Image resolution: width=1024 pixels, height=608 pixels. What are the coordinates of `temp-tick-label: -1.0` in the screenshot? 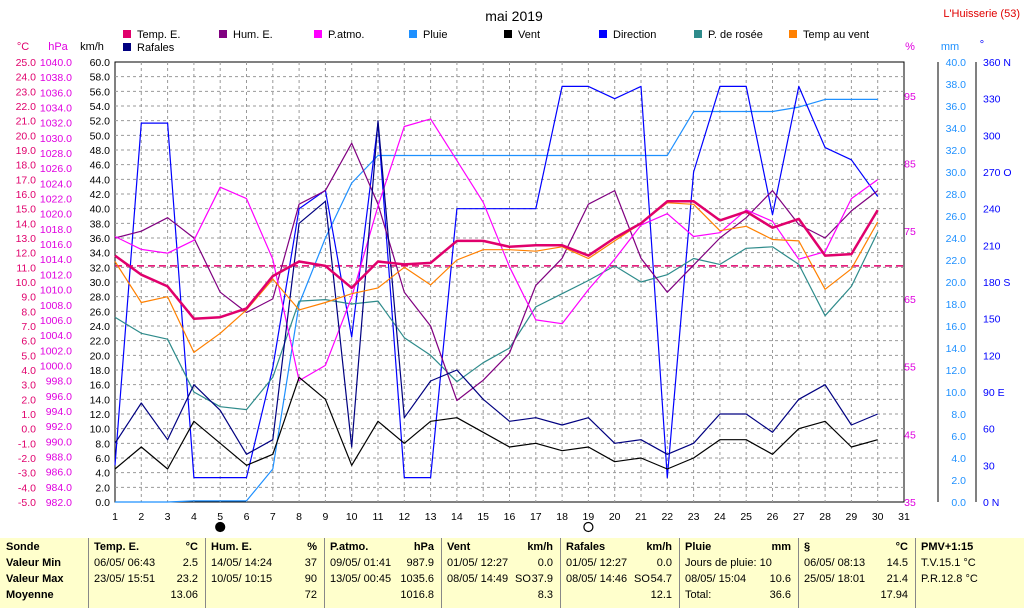 It's located at (27, 444).